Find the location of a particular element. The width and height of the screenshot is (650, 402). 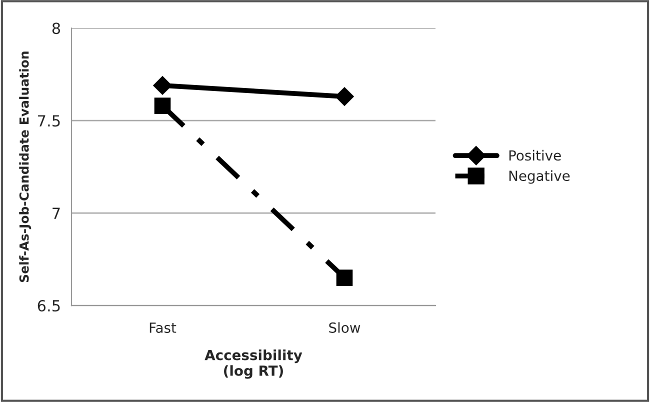

x-axis-title: Accessibility (log RT) is located at coordinates (253, 364).